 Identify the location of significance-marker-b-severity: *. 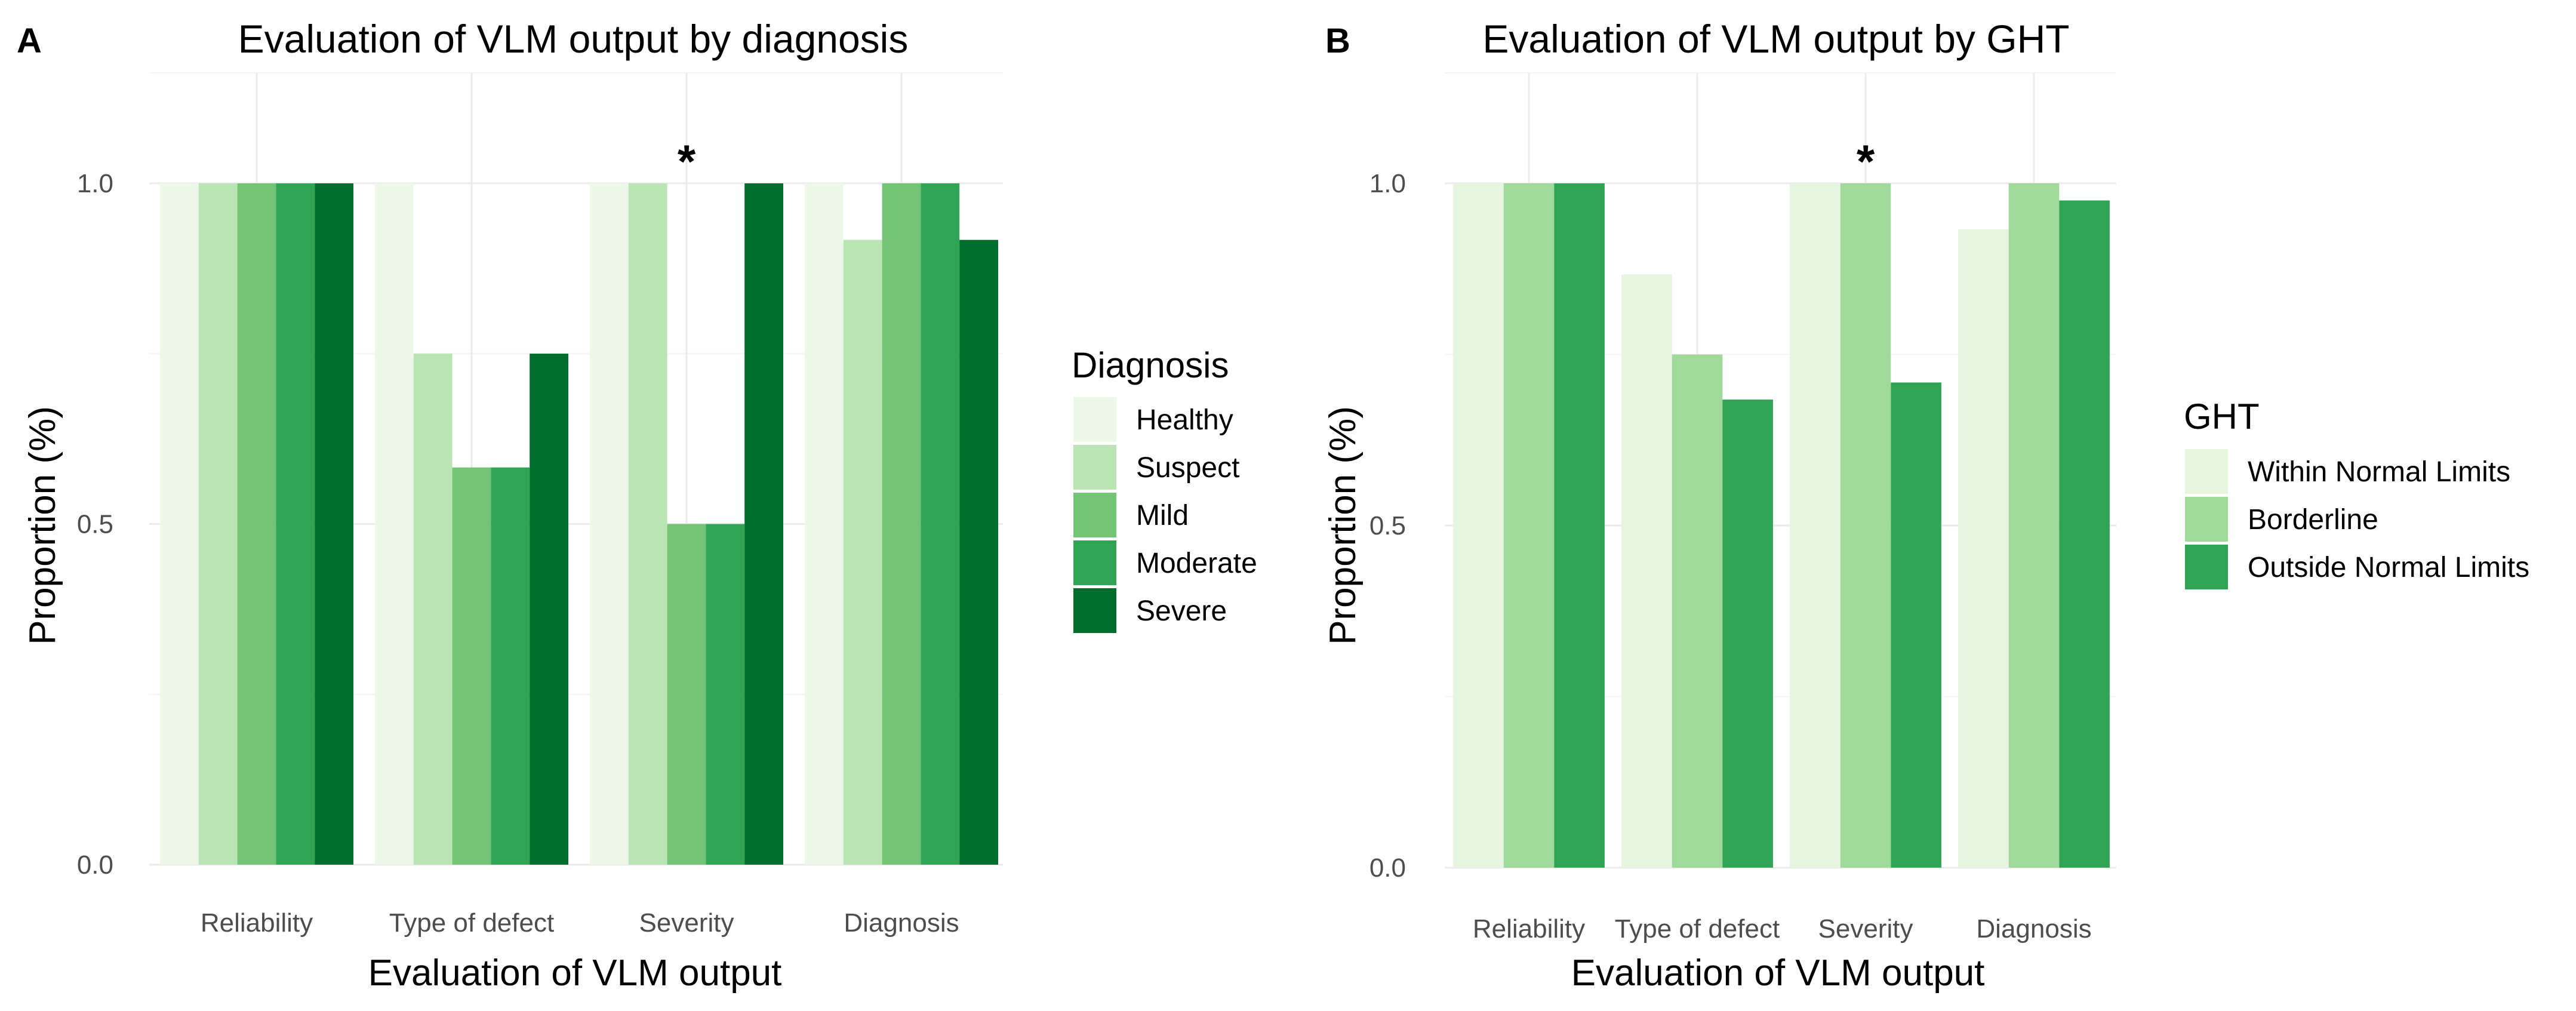
(1866, 161).